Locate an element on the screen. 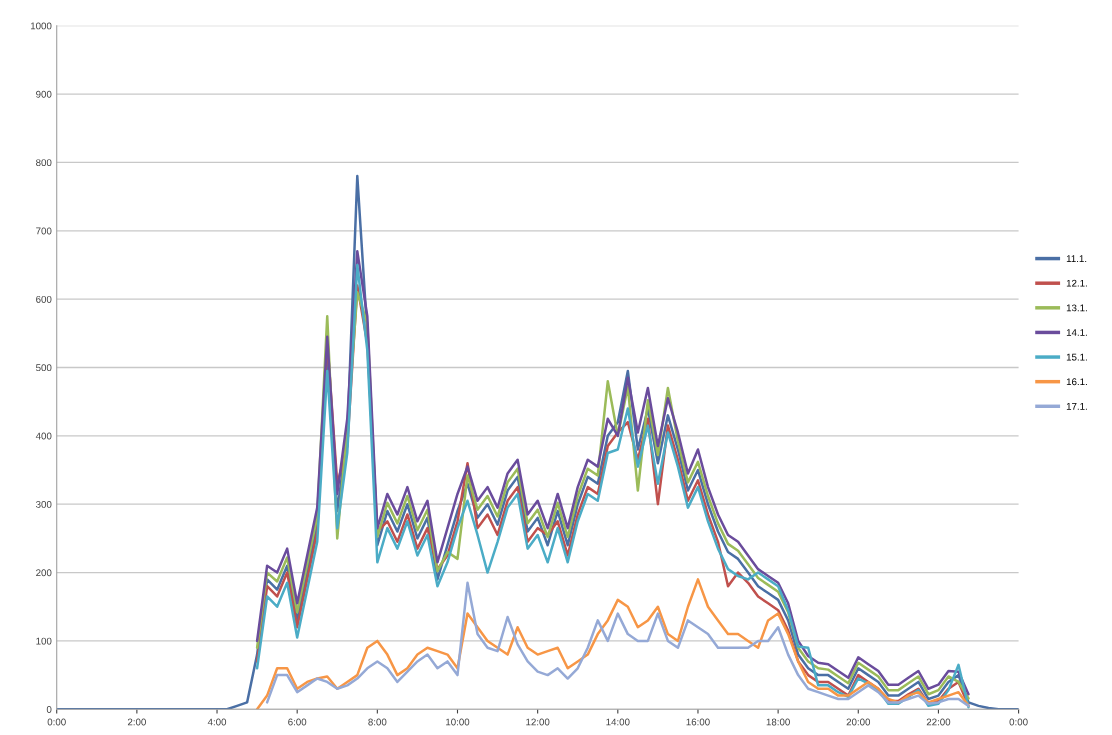 The width and height of the screenshot is (1112, 735). legend-label: 11.1. is located at coordinates (1076, 258).